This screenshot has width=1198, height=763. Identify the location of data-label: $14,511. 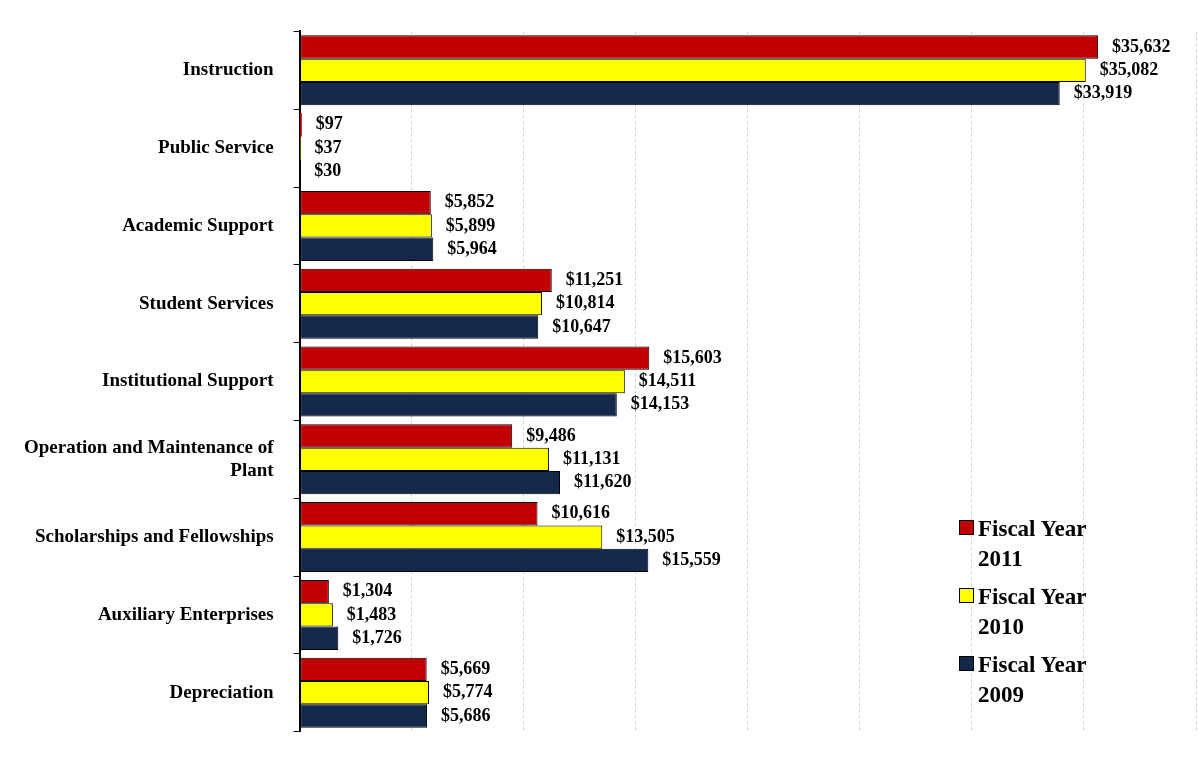
(667, 380).